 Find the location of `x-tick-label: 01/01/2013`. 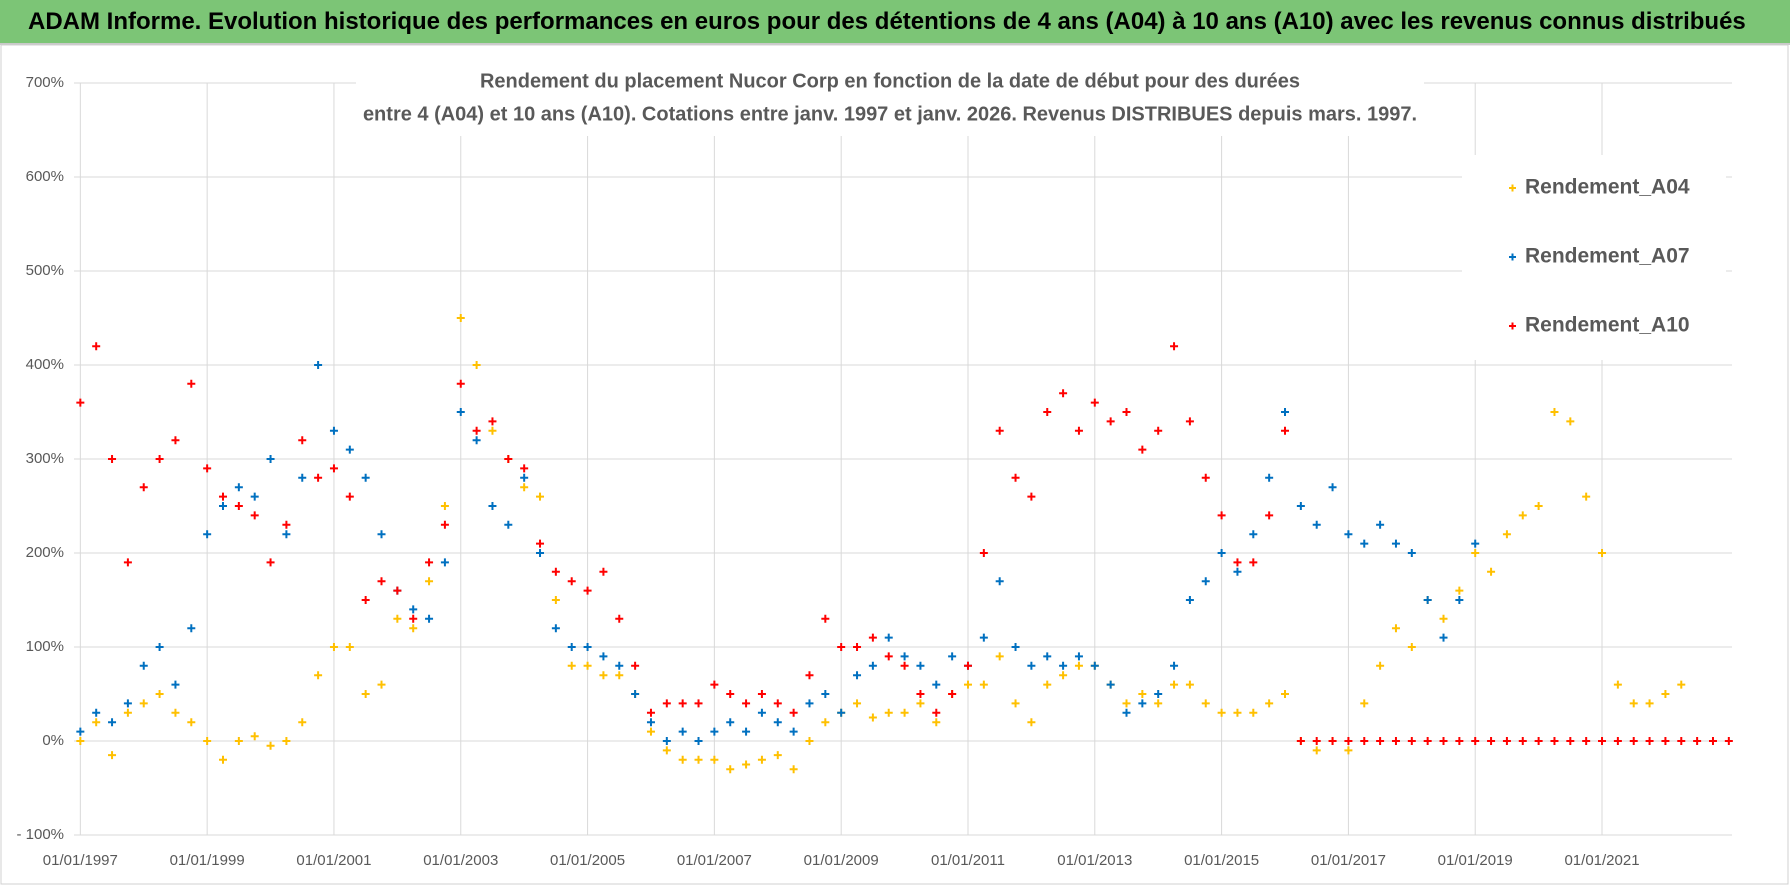

x-tick-label: 01/01/2013 is located at coordinates (1094, 860).